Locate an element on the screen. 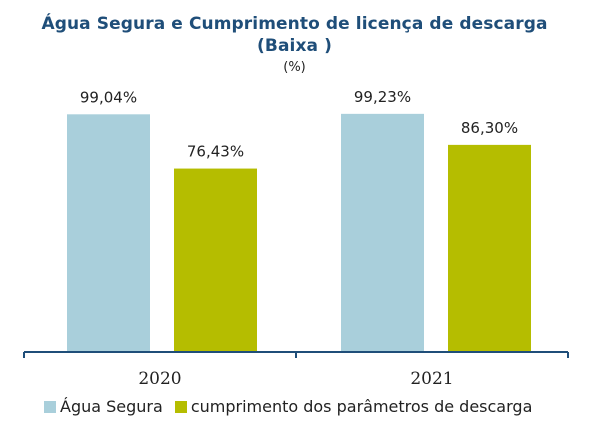 Image resolution: width=589 pixels, height=428 pixels. data-label-2020-series-2: 76,43% is located at coordinates (215, 152).